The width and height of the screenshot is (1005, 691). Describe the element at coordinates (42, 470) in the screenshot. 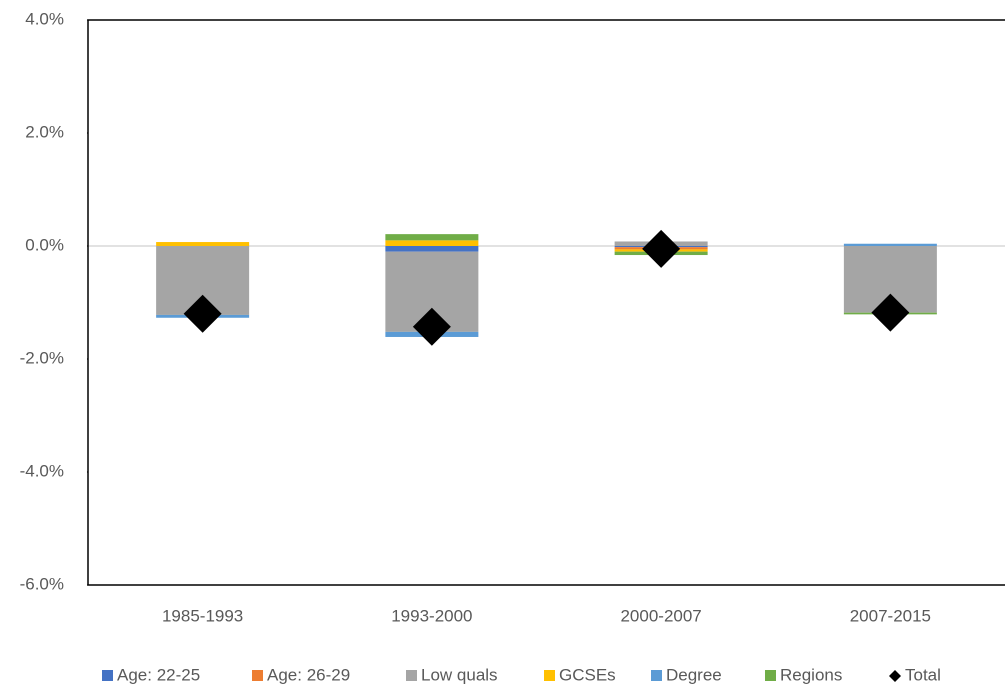

I see `y-tick-label: -4.0%` at that location.